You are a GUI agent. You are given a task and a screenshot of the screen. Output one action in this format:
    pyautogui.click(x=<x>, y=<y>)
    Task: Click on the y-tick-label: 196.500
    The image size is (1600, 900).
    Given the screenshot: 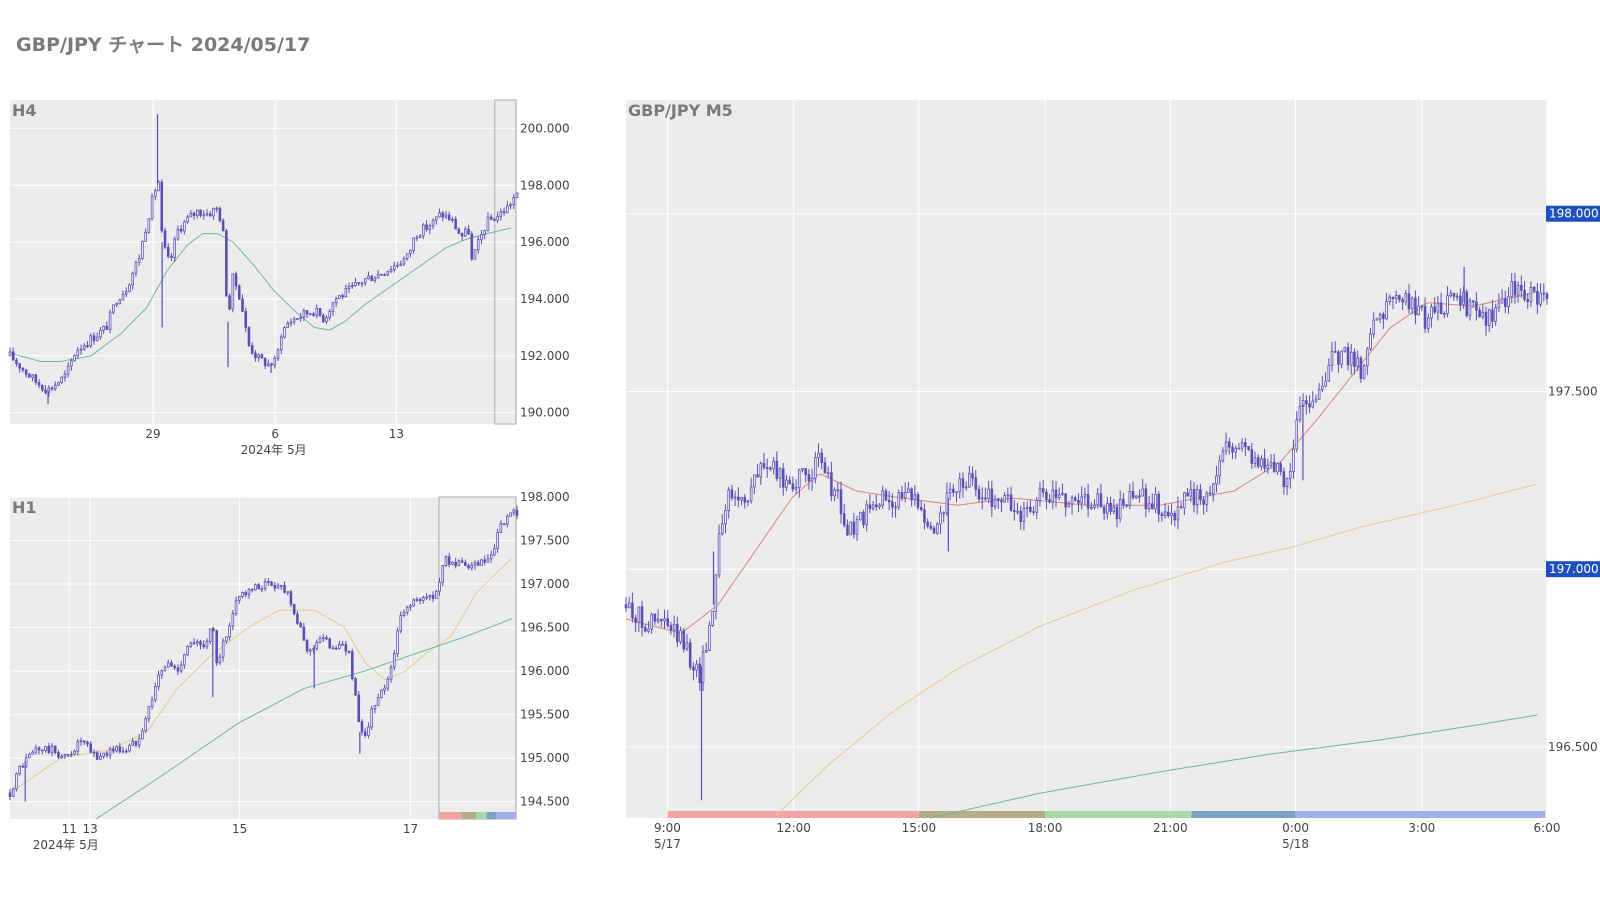 What is the action you would take?
    pyautogui.click(x=545, y=628)
    